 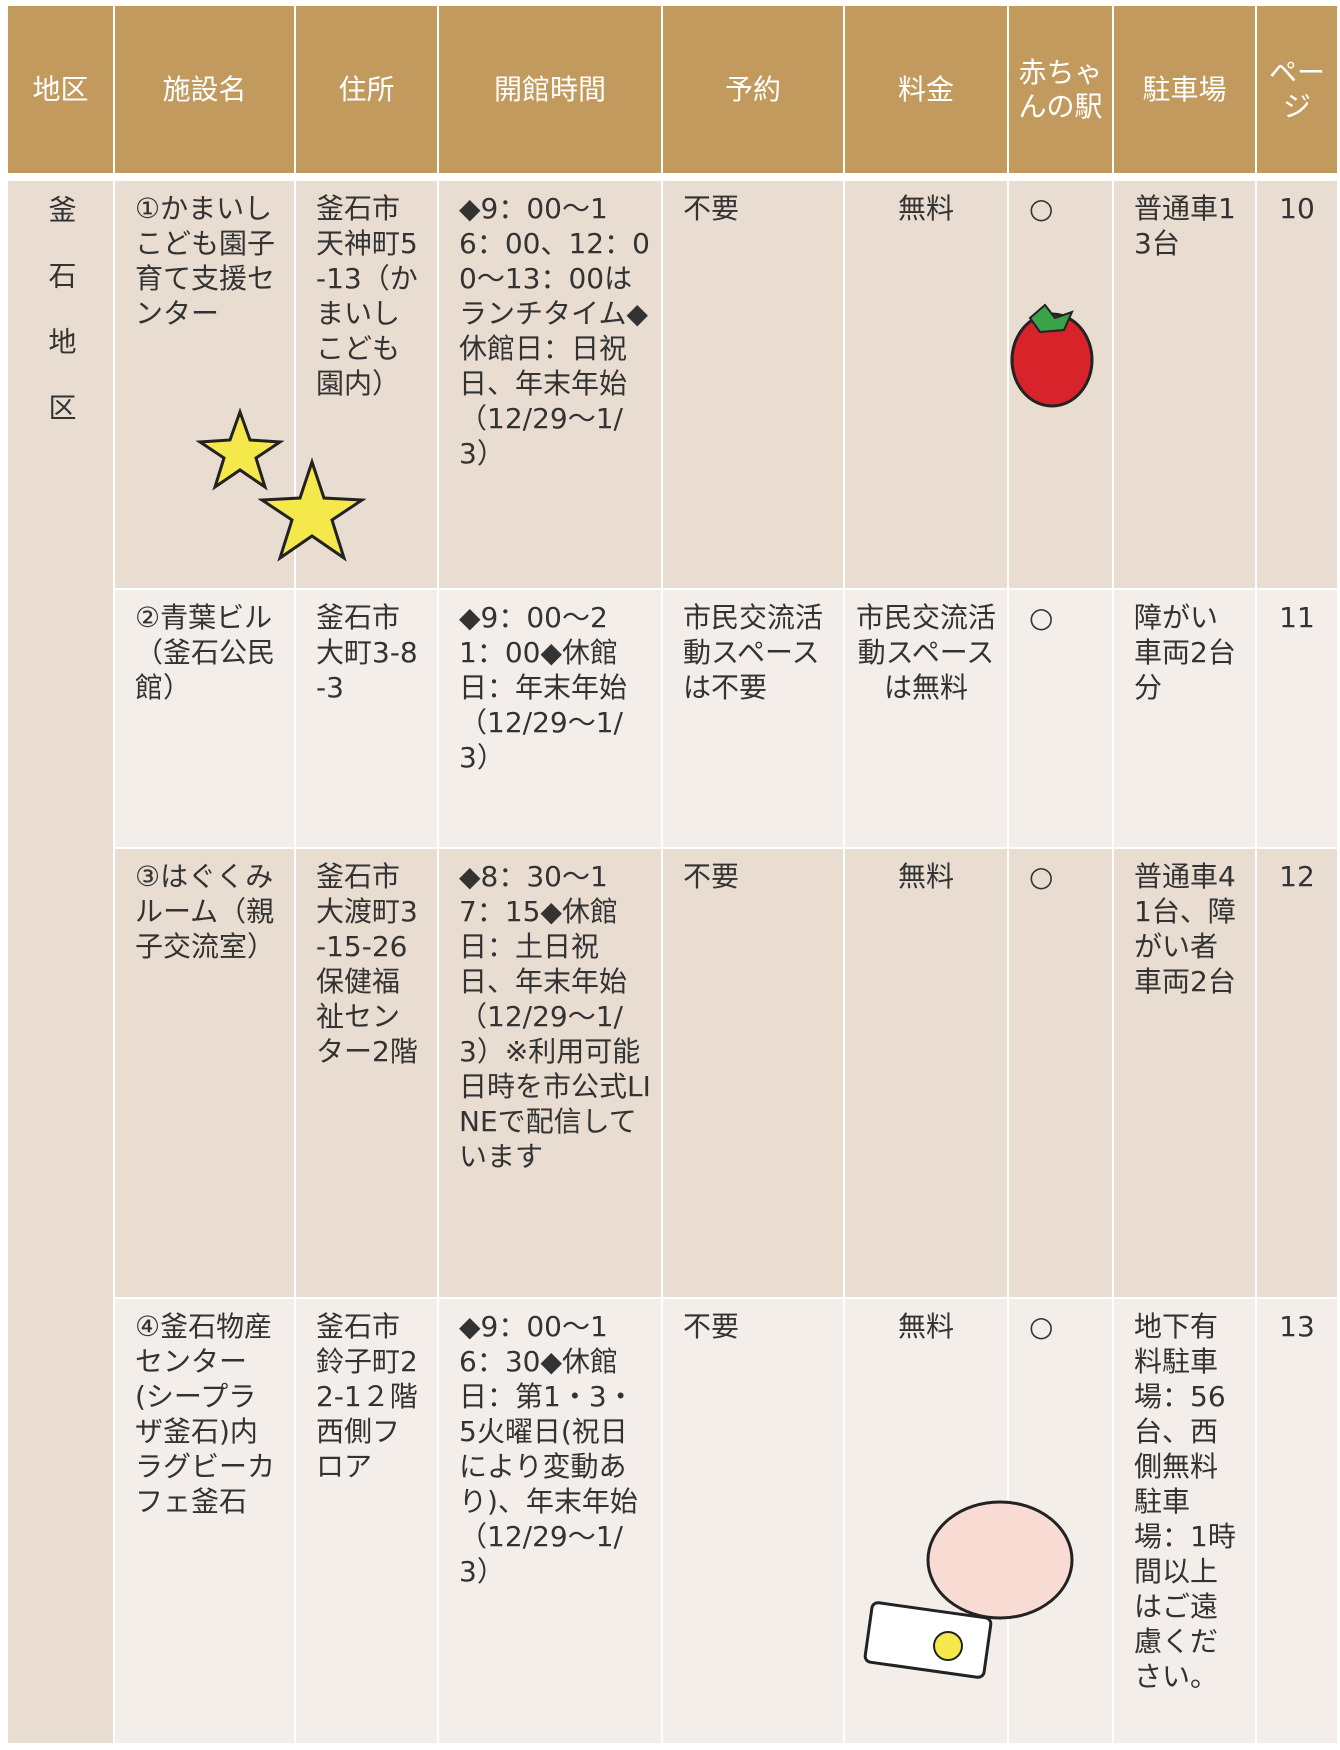 I want to click on column-header: 施設名, so click(x=204, y=89).